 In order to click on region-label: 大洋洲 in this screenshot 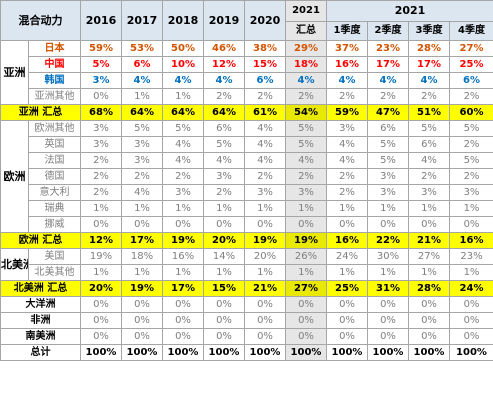, I will do `click(40, 304)`.